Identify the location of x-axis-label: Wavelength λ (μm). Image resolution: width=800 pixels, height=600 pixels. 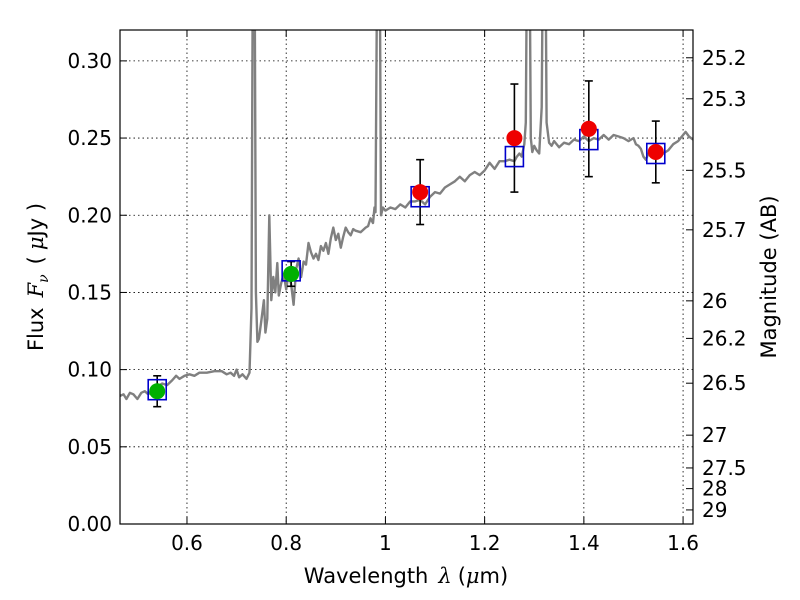
(406, 576).